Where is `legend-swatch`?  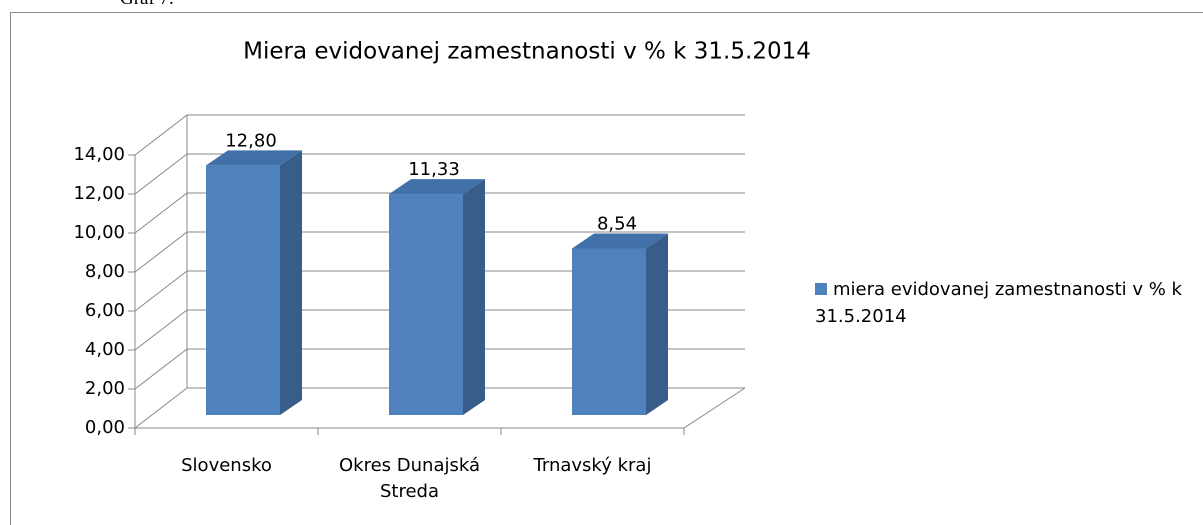
legend-swatch is located at coordinates (821, 289).